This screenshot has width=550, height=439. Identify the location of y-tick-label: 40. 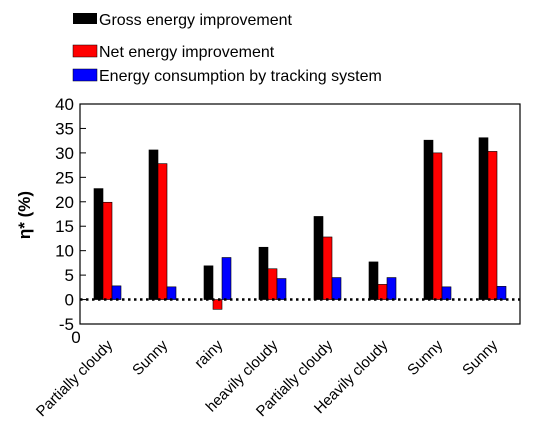
(64, 104).